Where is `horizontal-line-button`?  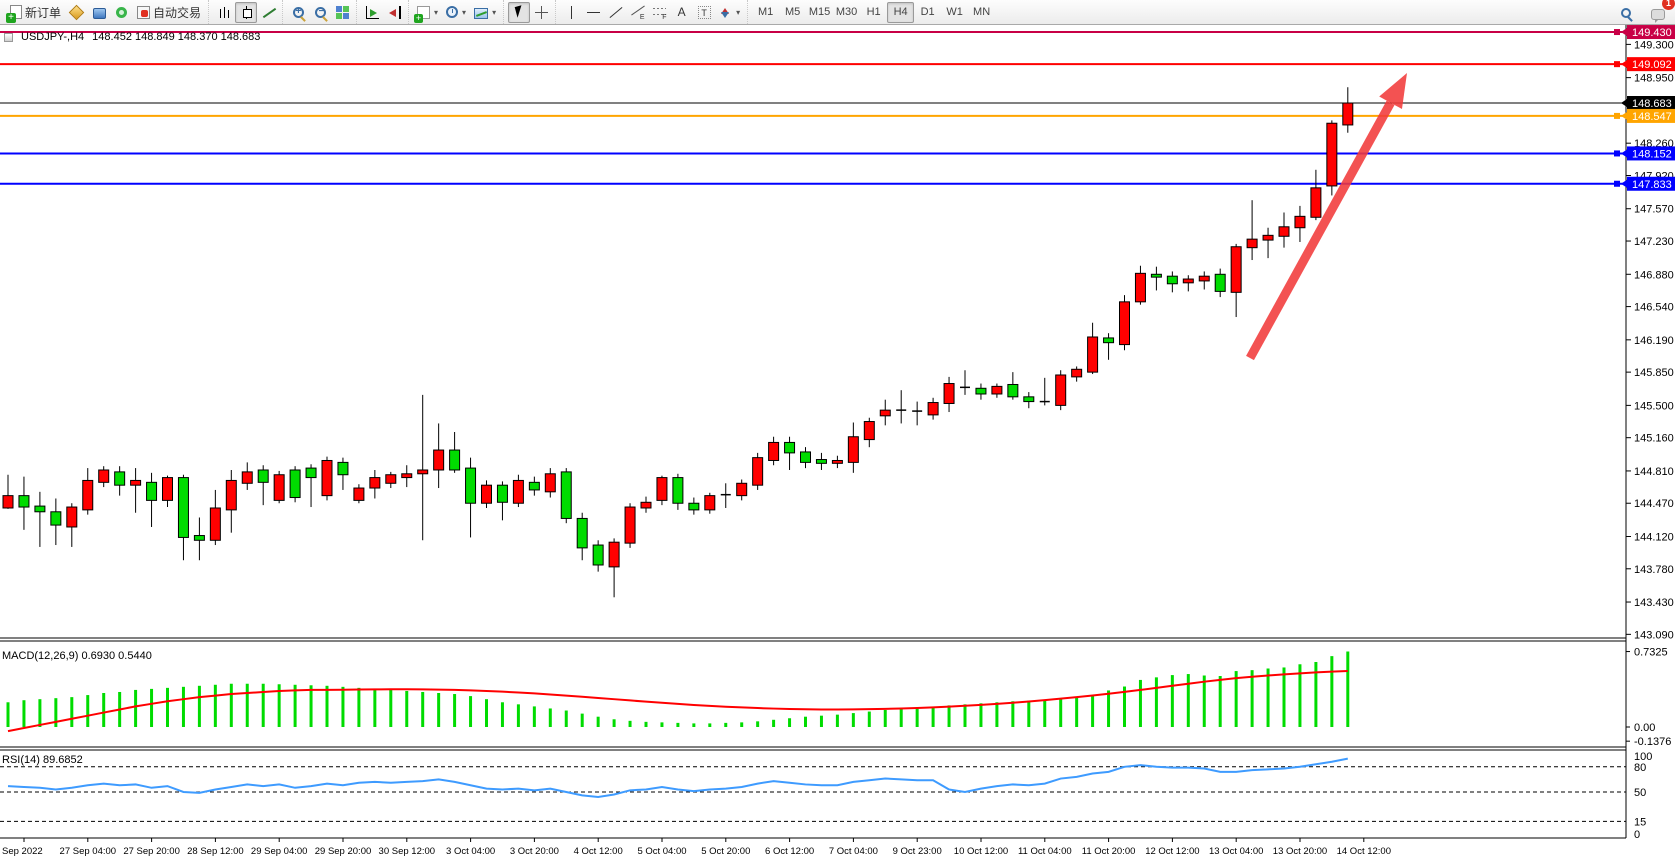
horizontal-line-button is located at coordinates (593, 12).